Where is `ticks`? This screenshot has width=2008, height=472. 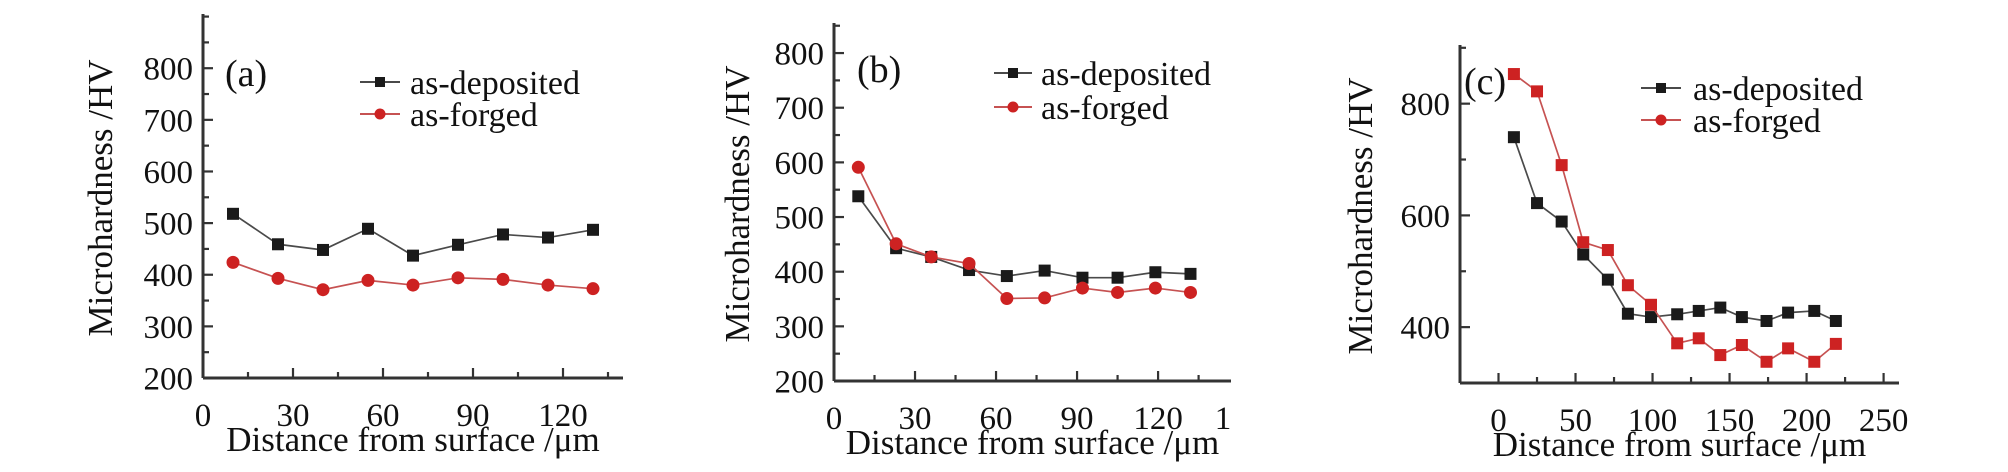
ticks is located at coordinates (1016, 203).